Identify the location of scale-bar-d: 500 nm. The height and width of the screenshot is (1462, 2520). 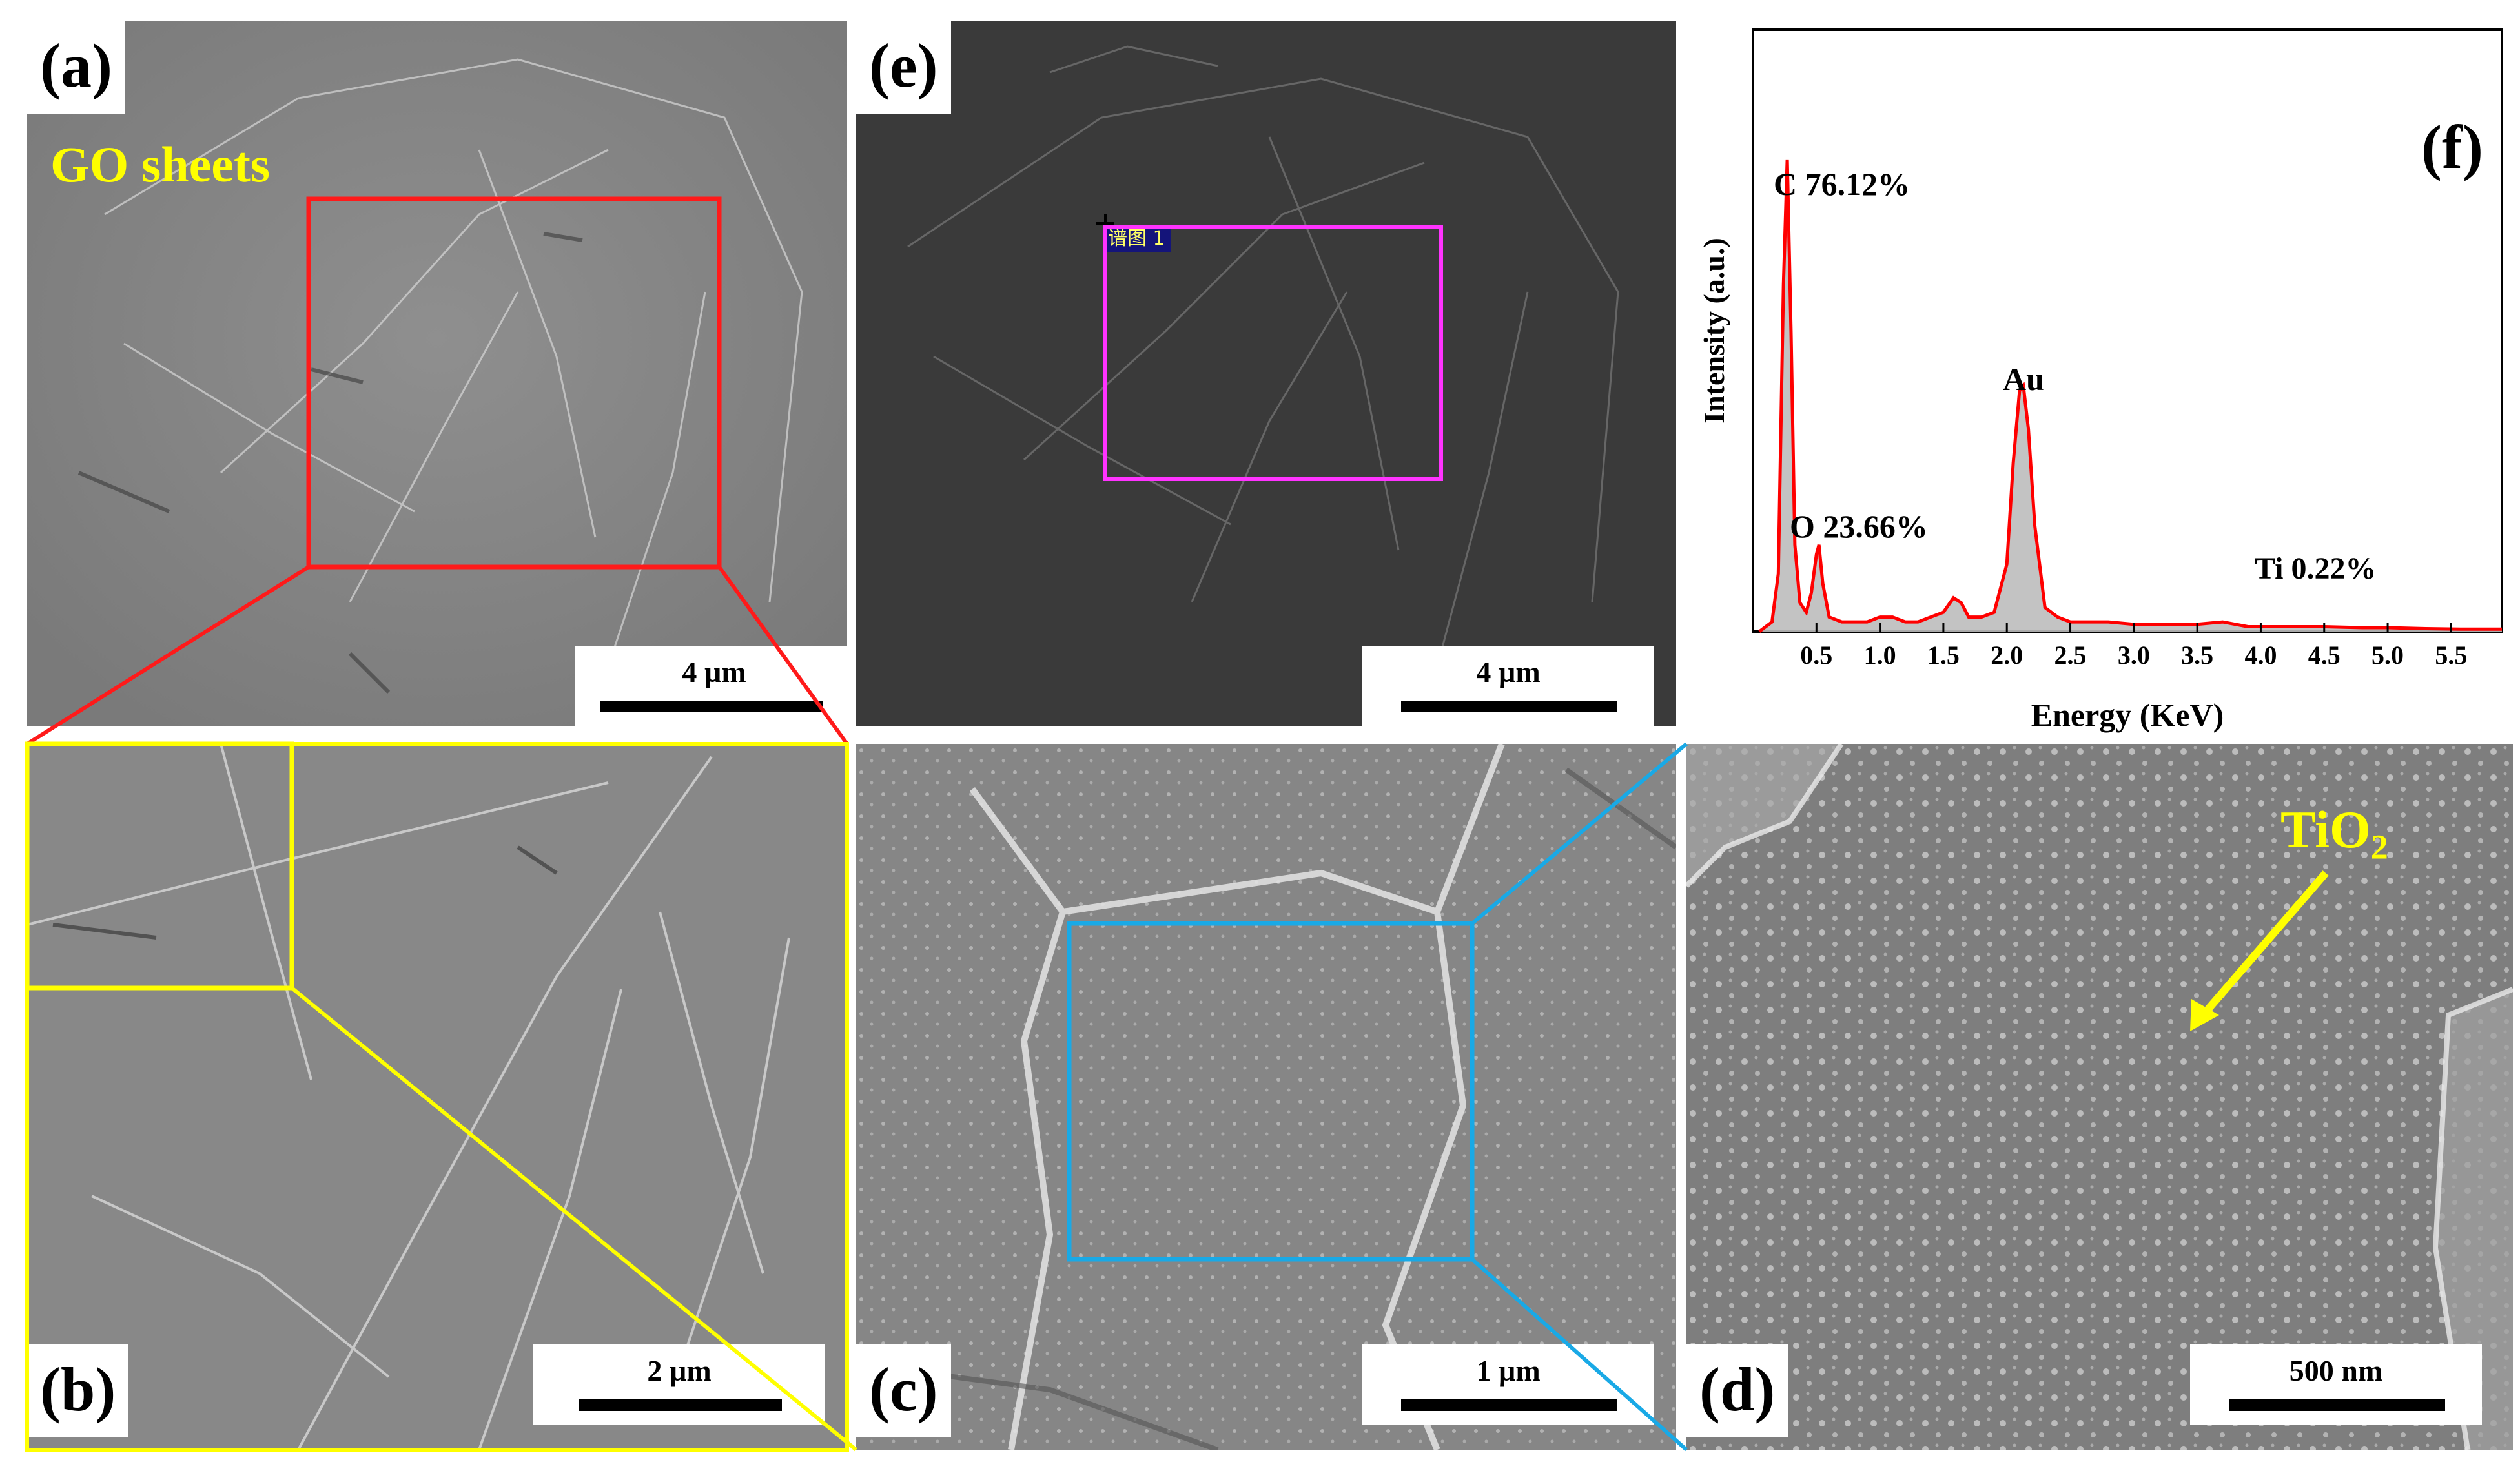
(2336, 1384).